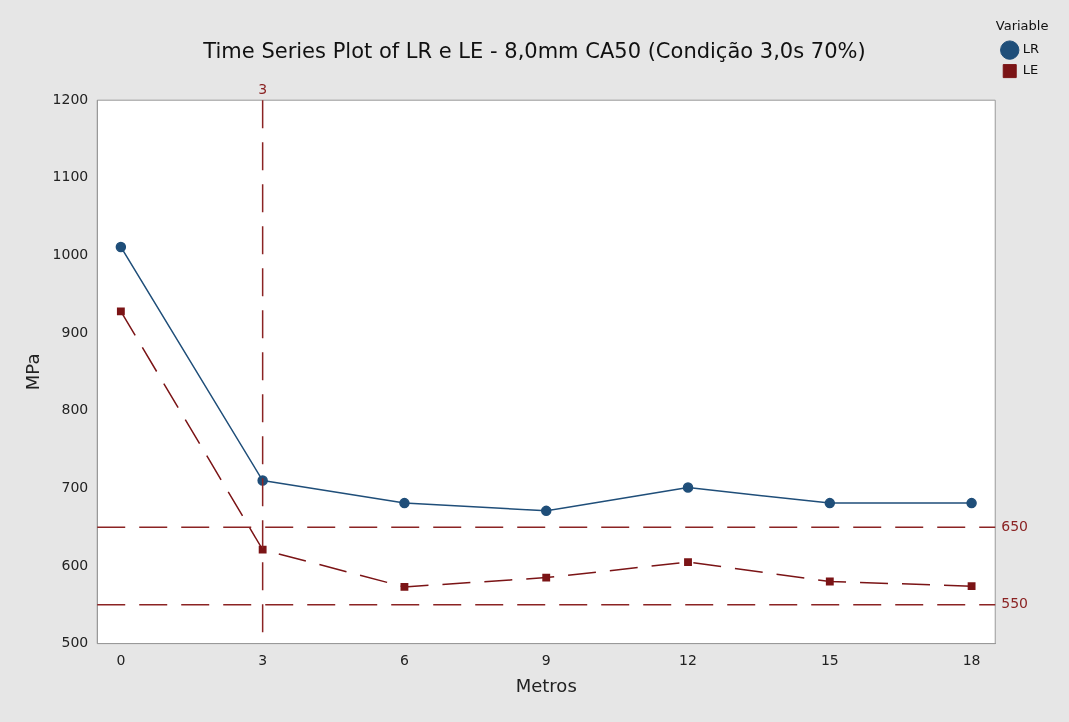  What do you see at coordinates (75, 486) in the screenshot?
I see `y-tick-label: 700` at bounding box center [75, 486].